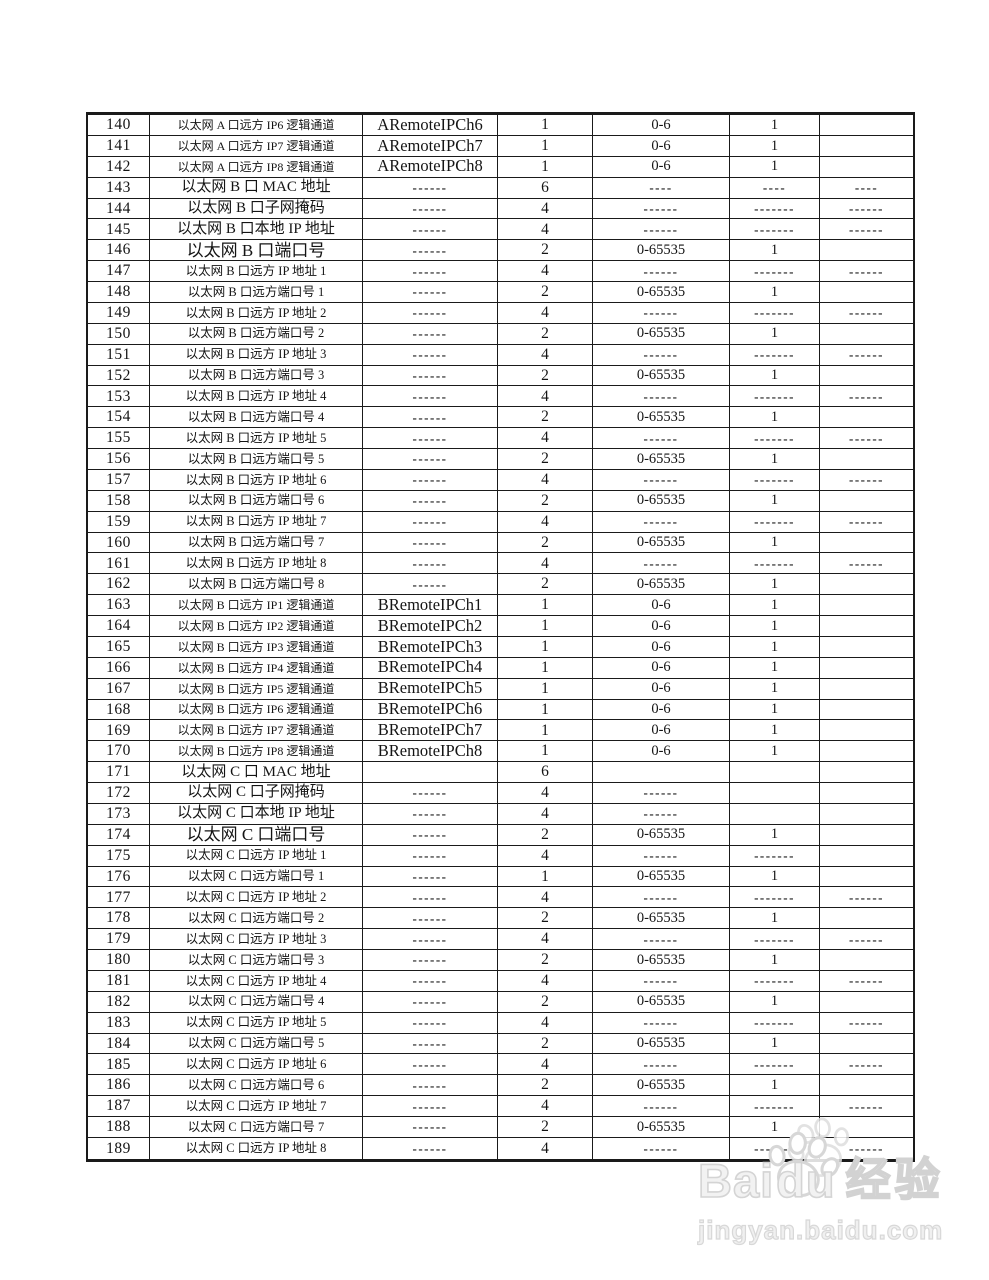 This screenshot has height=1280, width=989. Describe the element at coordinates (256, 918) in the screenshot. I see `description-cell: 以太网 C 口远方端口号 2` at that location.